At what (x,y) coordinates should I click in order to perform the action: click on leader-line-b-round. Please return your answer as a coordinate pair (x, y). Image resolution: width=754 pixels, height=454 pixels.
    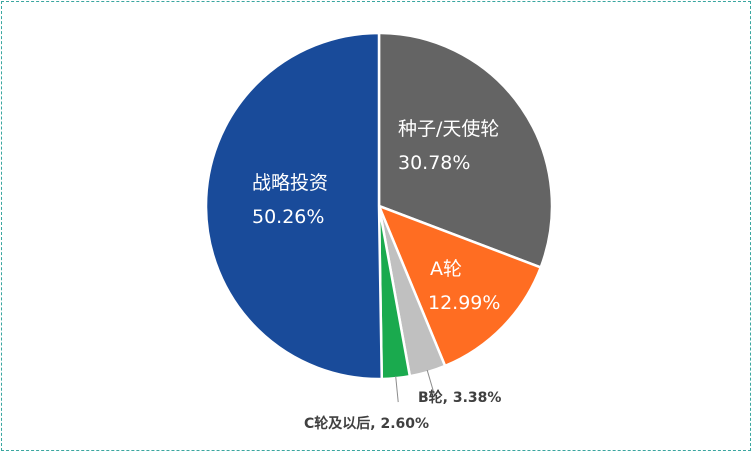
    Looking at the image, I should click on (430, 382).